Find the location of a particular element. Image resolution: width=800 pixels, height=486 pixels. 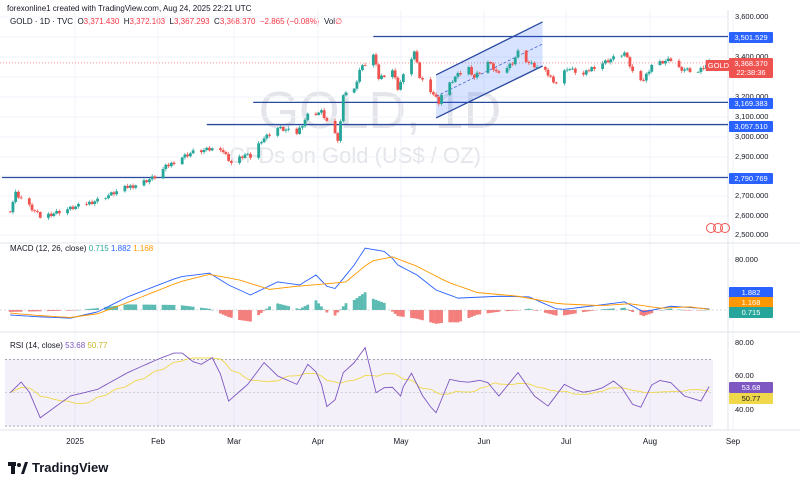

bar-countdown: 22:38:36 is located at coordinates (751, 72).